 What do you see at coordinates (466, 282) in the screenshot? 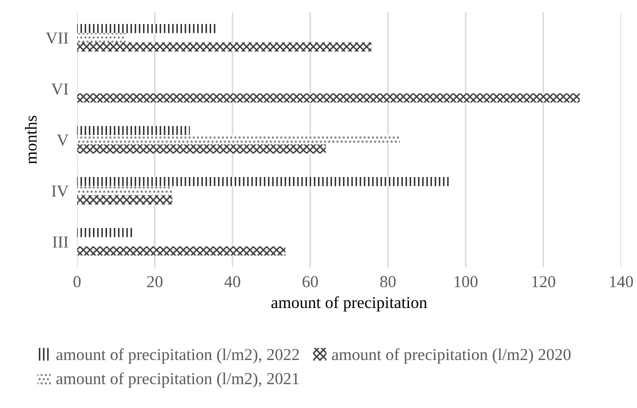
I see `x-tick-label: 100` at bounding box center [466, 282].